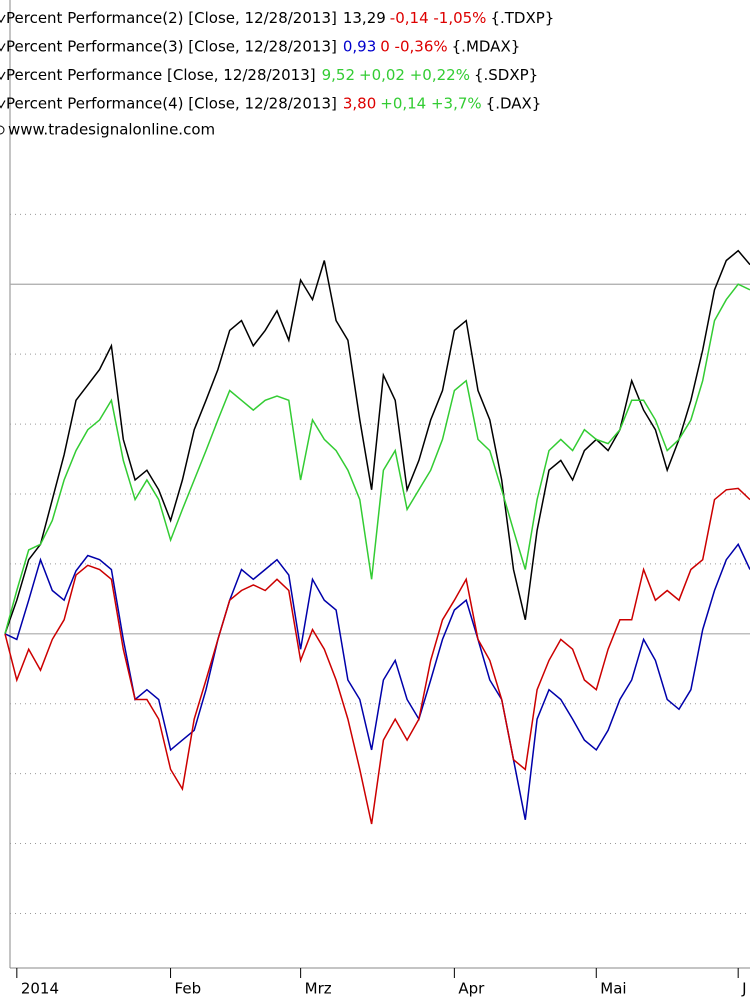 This screenshot has width=750, height=1001. I want to click on legend-last: 9,52, so click(338, 75).